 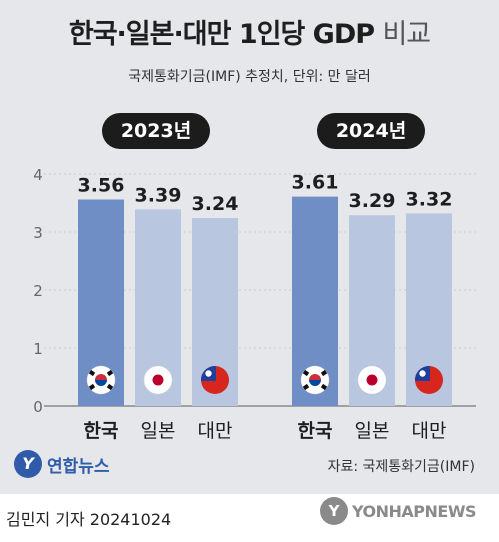 What do you see at coordinates (38, 233) in the screenshot?
I see `y-tick-label: 3` at bounding box center [38, 233].